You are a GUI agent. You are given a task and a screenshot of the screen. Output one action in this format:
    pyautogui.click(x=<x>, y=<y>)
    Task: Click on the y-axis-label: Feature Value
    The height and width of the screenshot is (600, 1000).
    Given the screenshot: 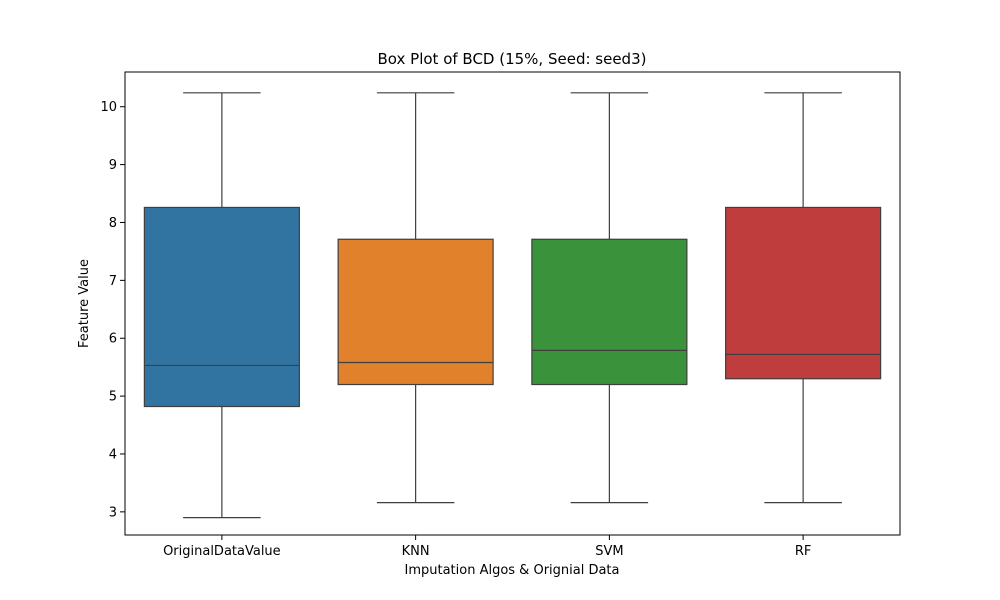 What is the action you would take?
    pyautogui.click(x=84, y=303)
    